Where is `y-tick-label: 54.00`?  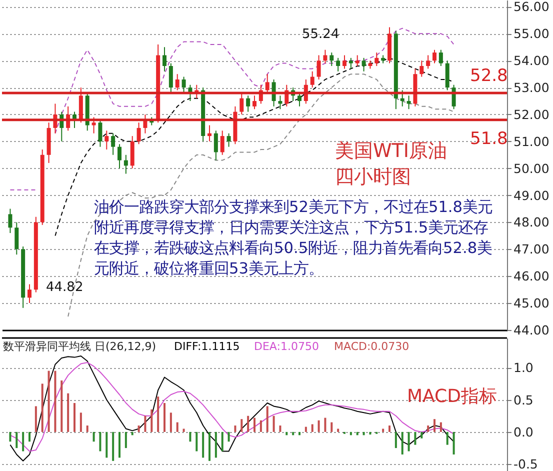
y-tick-label: 54.00 is located at coordinates (532, 60).